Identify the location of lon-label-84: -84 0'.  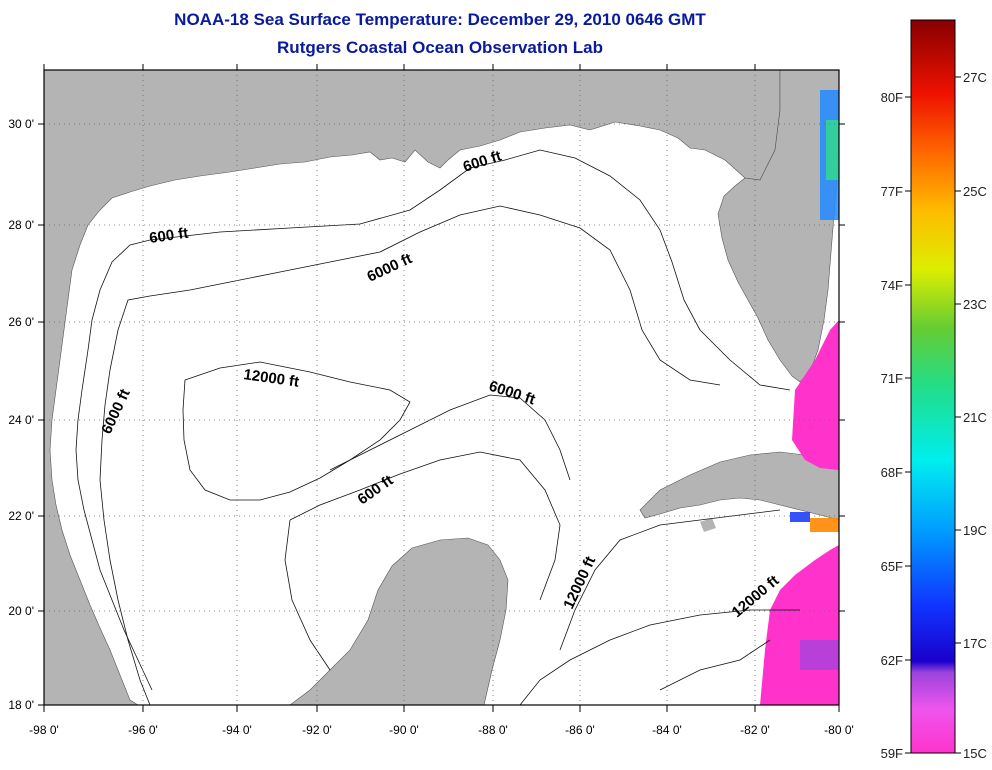
(667, 730).